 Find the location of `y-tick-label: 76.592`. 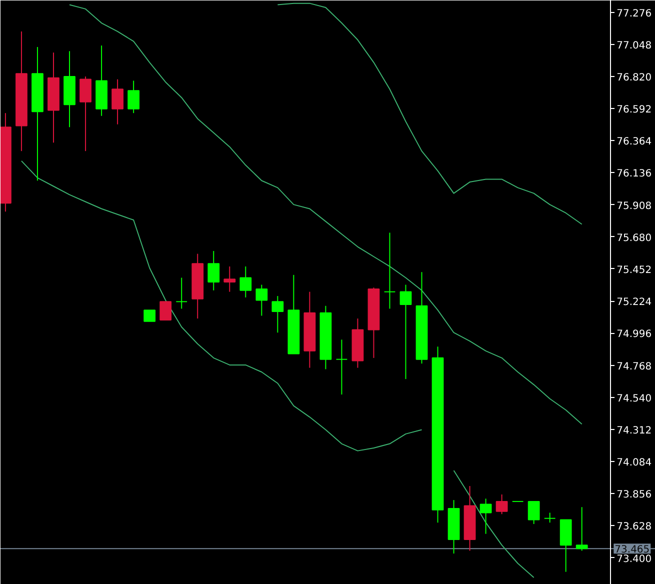

y-tick-label: 76.592 is located at coordinates (634, 110).